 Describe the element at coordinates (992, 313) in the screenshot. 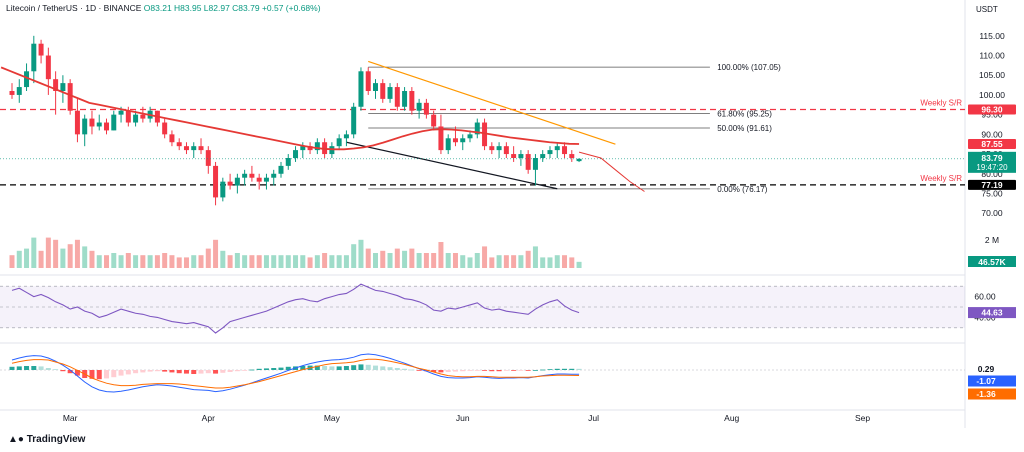

I see `rsi-value-tag-bg` at that location.